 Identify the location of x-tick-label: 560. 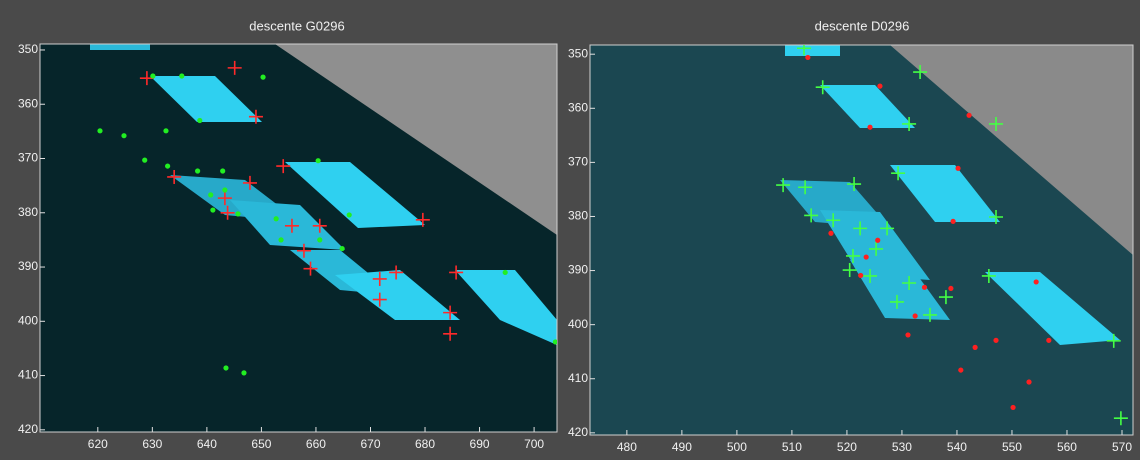
(1067, 447).